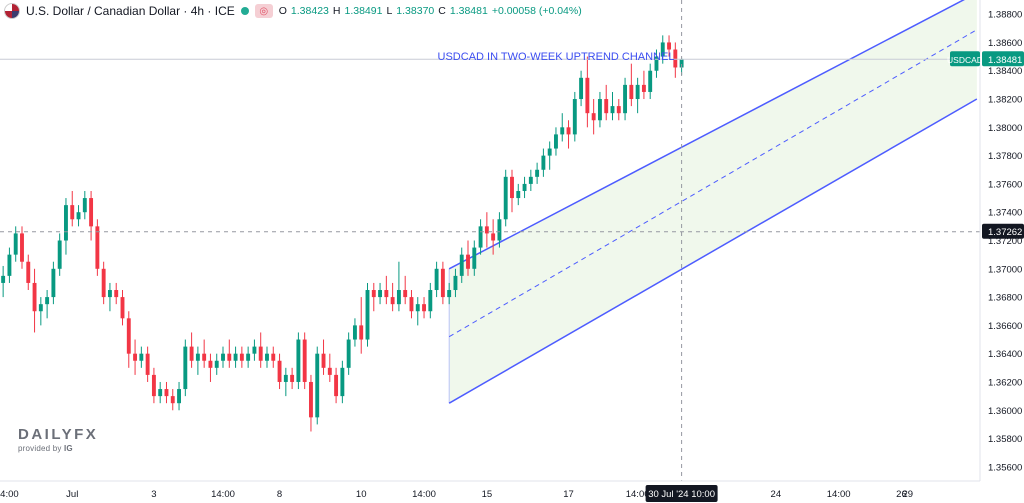  What do you see at coordinates (68, 448) in the screenshot?
I see `provider-name: IG` at bounding box center [68, 448].